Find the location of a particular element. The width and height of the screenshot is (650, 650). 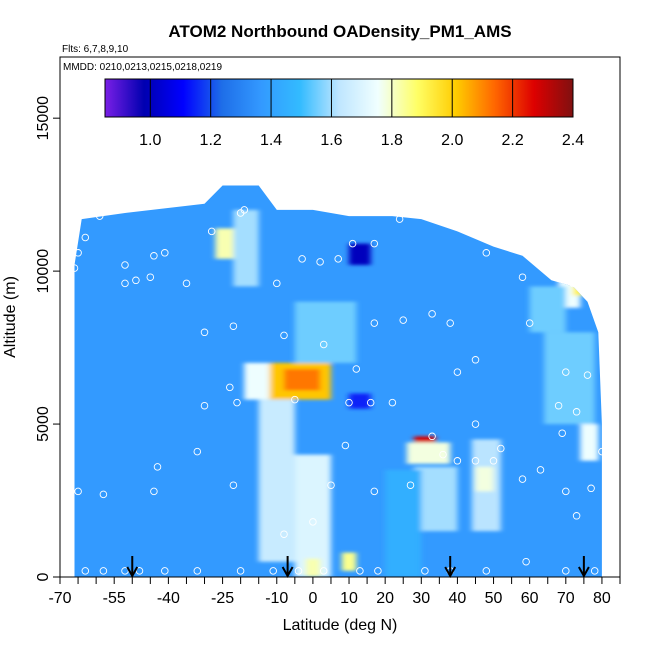

y-axis-label: Altitude (m) is located at coordinates (10, 317).